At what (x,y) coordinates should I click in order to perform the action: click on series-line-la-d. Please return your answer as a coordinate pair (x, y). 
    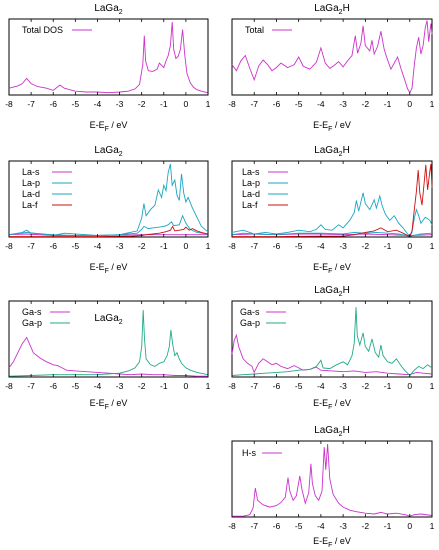
    Looking at the image, I should click on (332, 214).